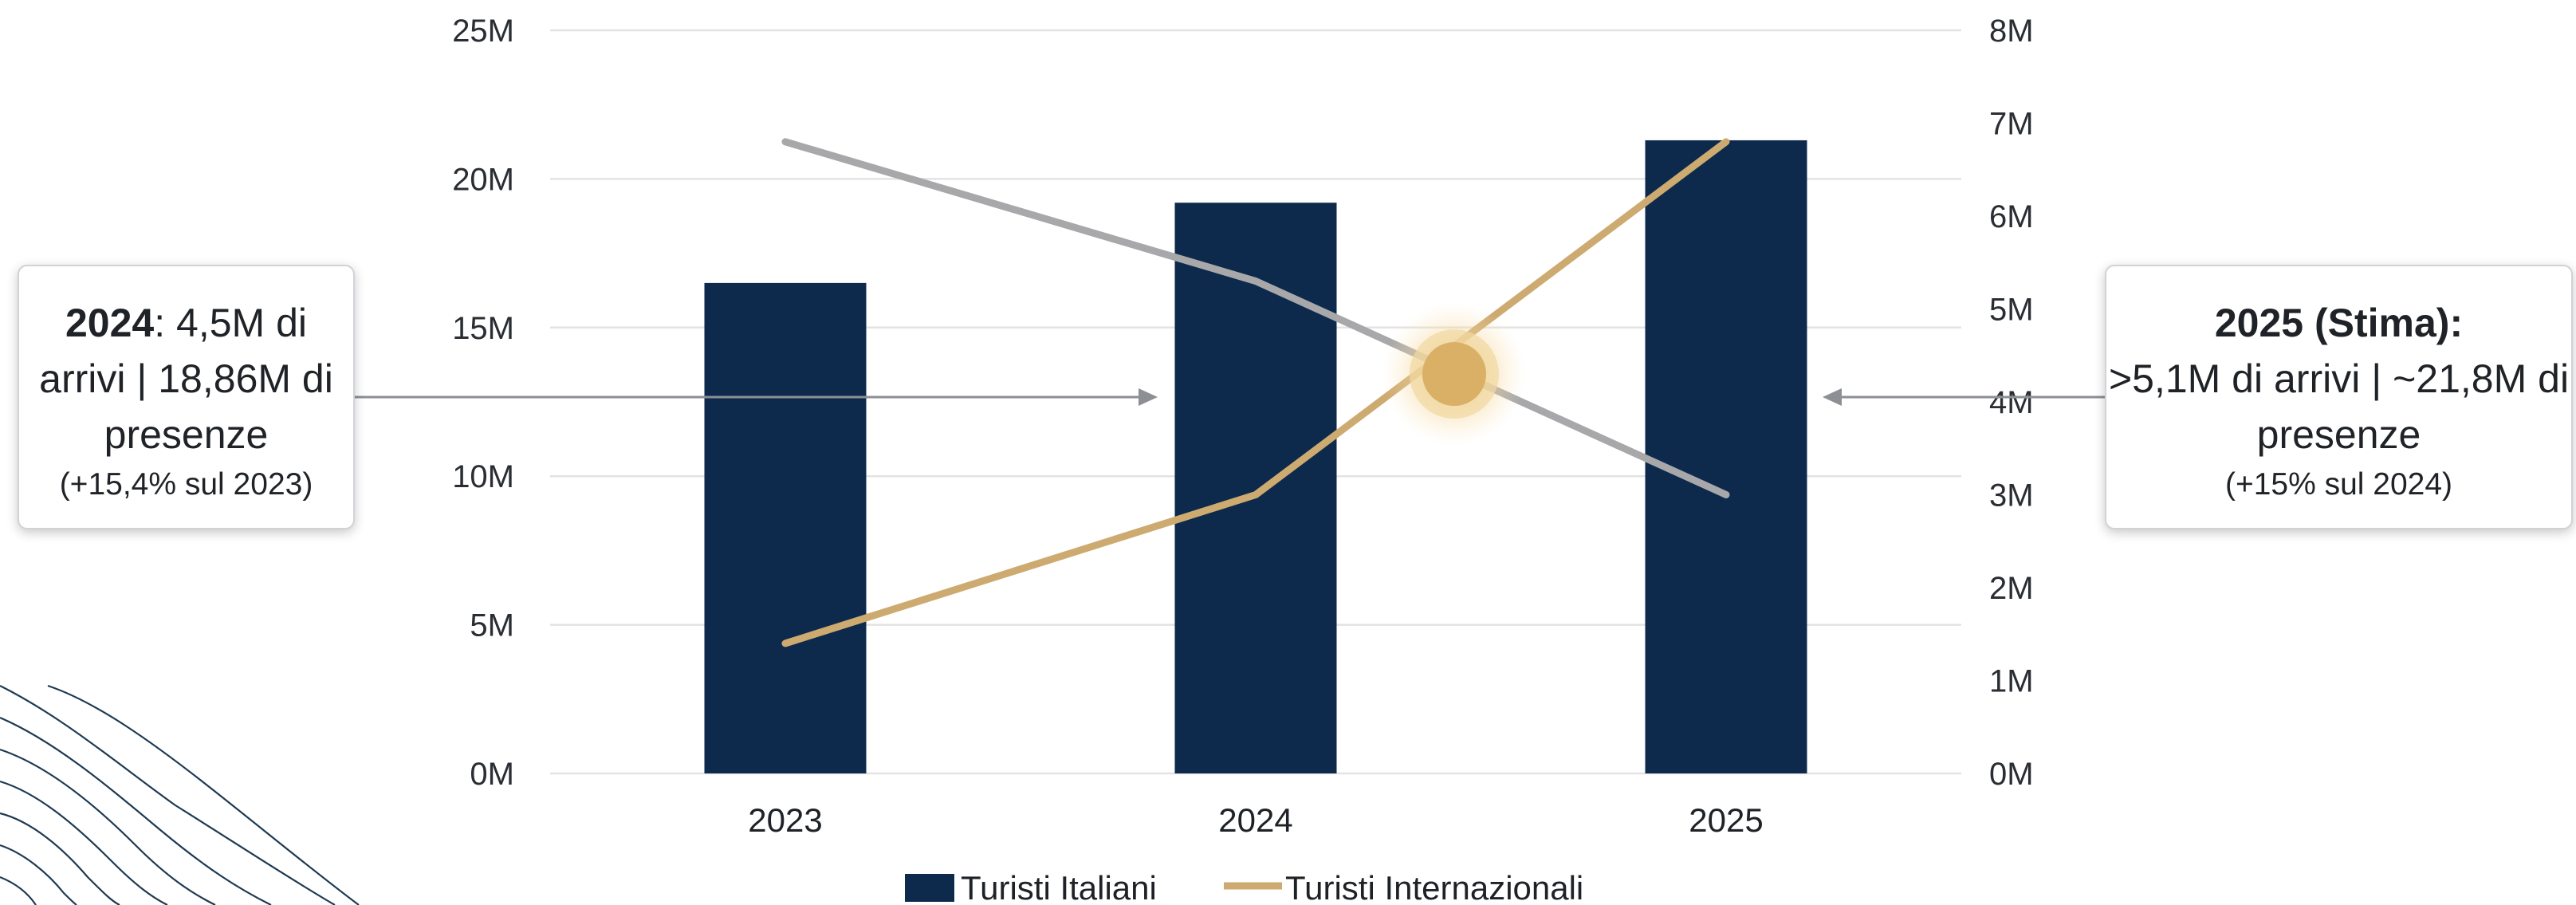 The width and height of the screenshot is (2576, 905). I want to click on x-axis: 2023 2024 2025, so click(1255, 820).